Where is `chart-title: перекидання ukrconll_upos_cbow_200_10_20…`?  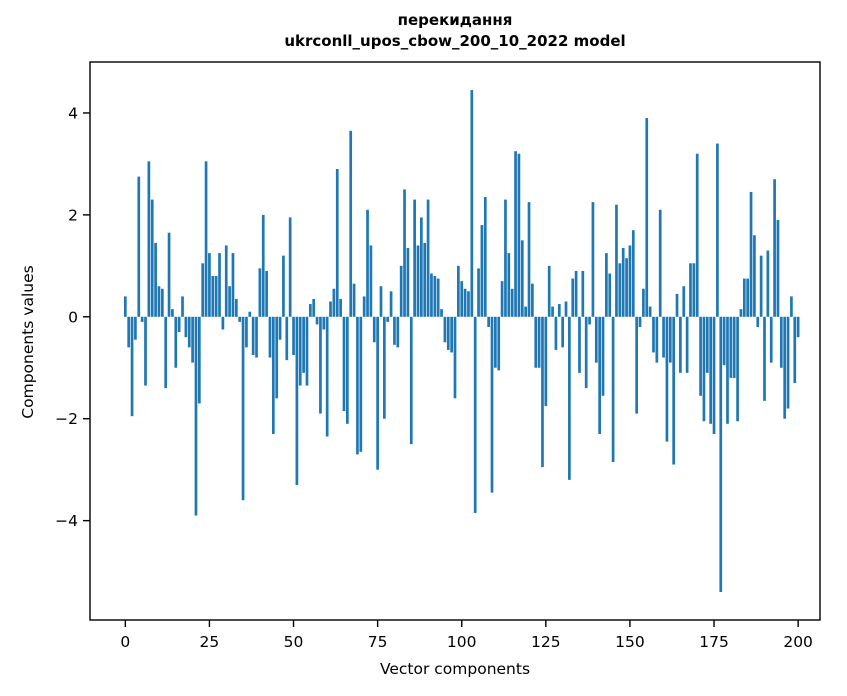
chart-title: перекидання ukrconll_upos_cbow_200_10_20… is located at coordinates (455, 31).